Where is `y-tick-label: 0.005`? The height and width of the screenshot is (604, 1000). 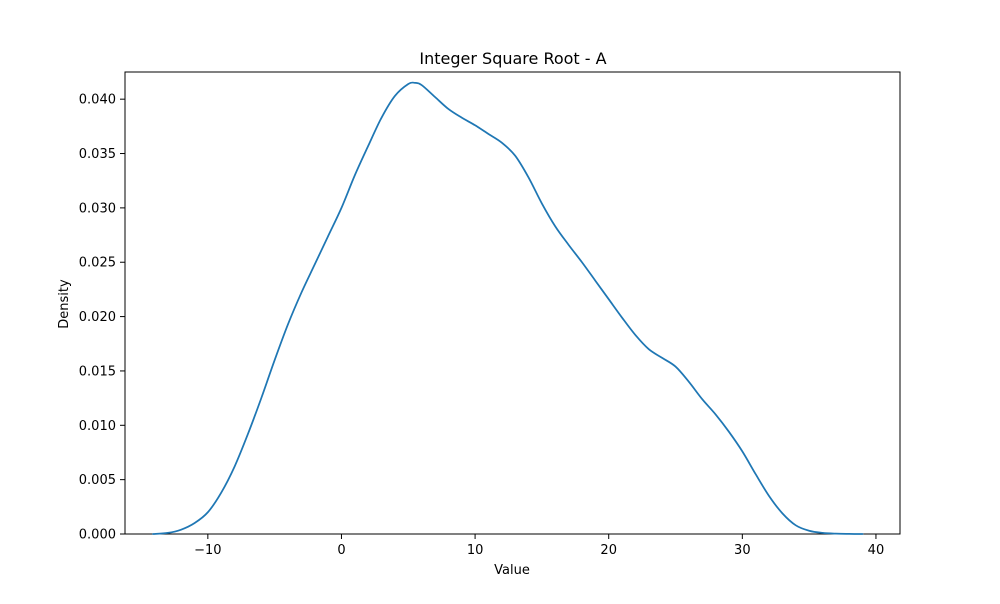 y-tick-label: 0.005 is located at coordinates (97, 480).